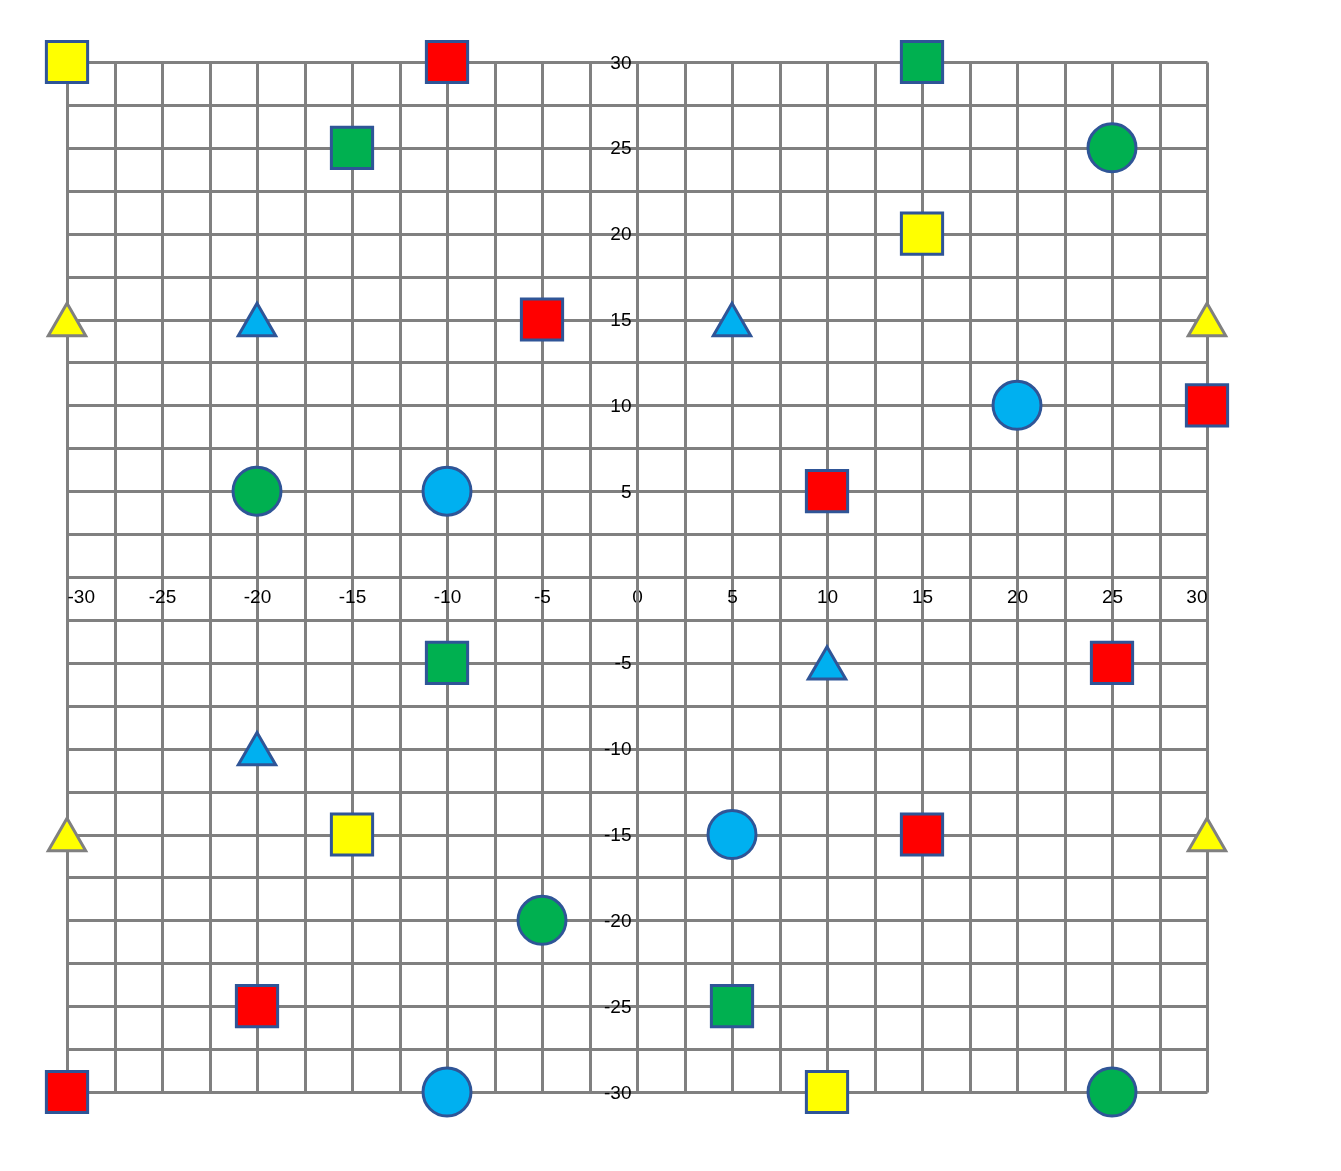  Describe the element at coordinates (1197, 596) in the screenshot. I see `x-tick-label: 30` at that location.